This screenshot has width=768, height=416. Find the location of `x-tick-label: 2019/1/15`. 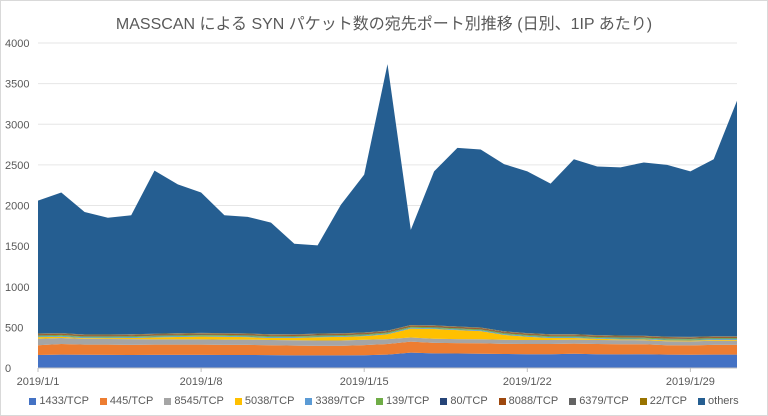

x-tick-label: 2019/1/15 is located at coordinates (364, 382).